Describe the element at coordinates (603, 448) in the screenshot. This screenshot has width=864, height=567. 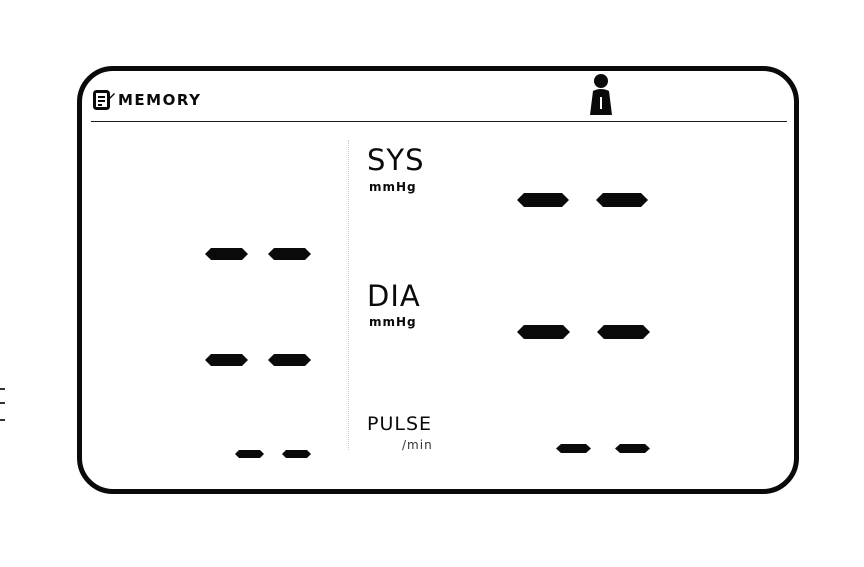
I see `pulse-blank-digits` at that location.